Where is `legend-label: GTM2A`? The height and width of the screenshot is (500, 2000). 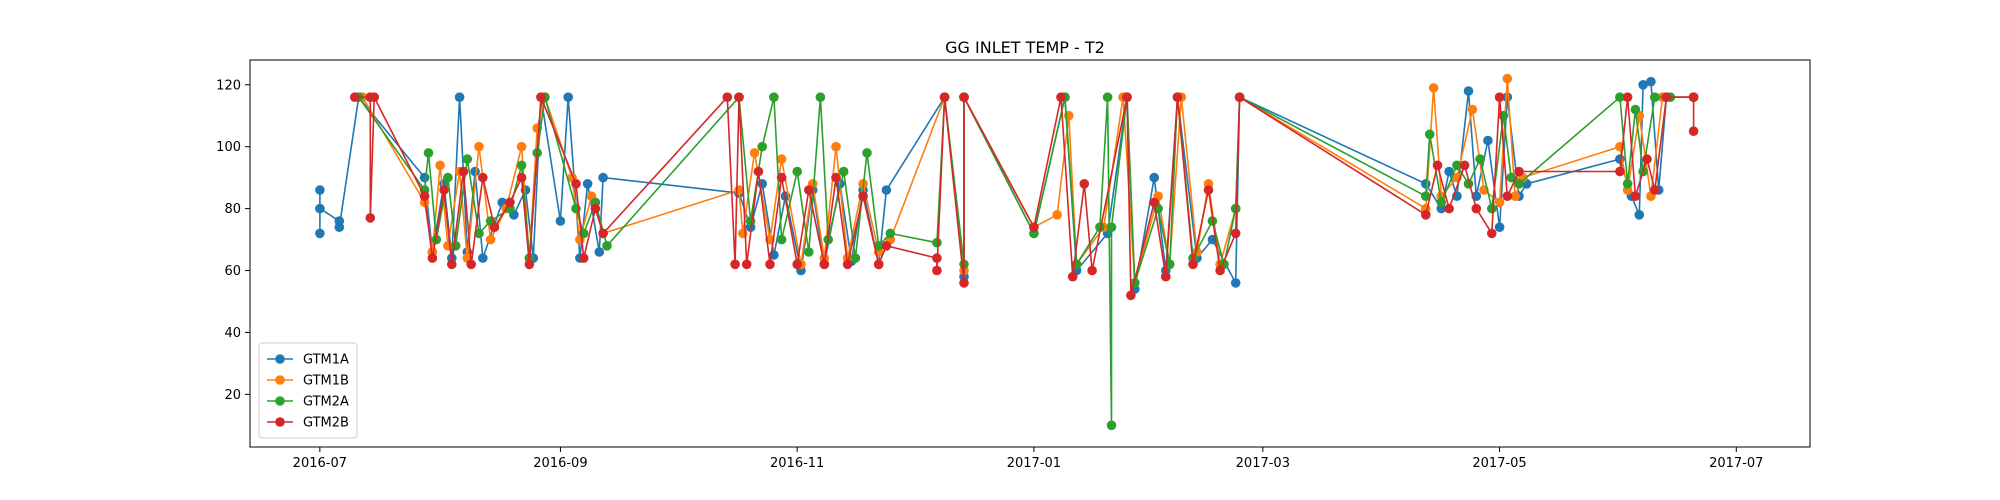 legend-label: GTM2A is located at coordinates (326, 402).